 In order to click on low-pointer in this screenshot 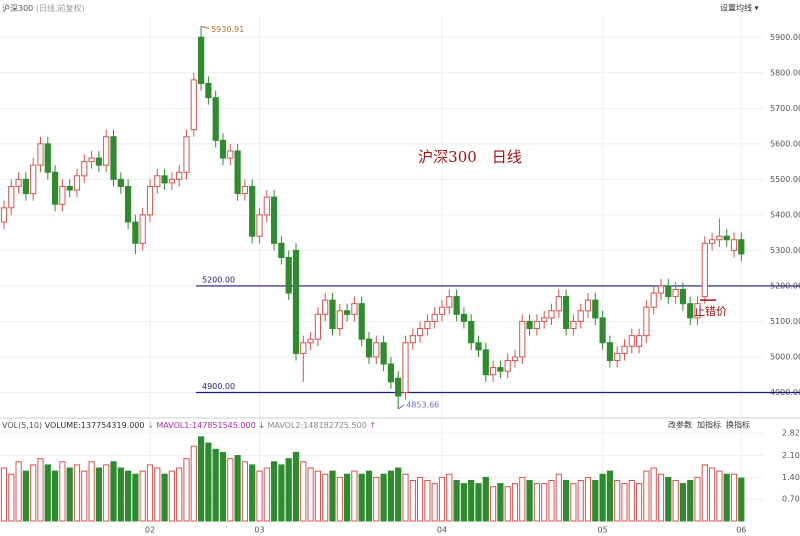, I will do `click(401, 407)`.